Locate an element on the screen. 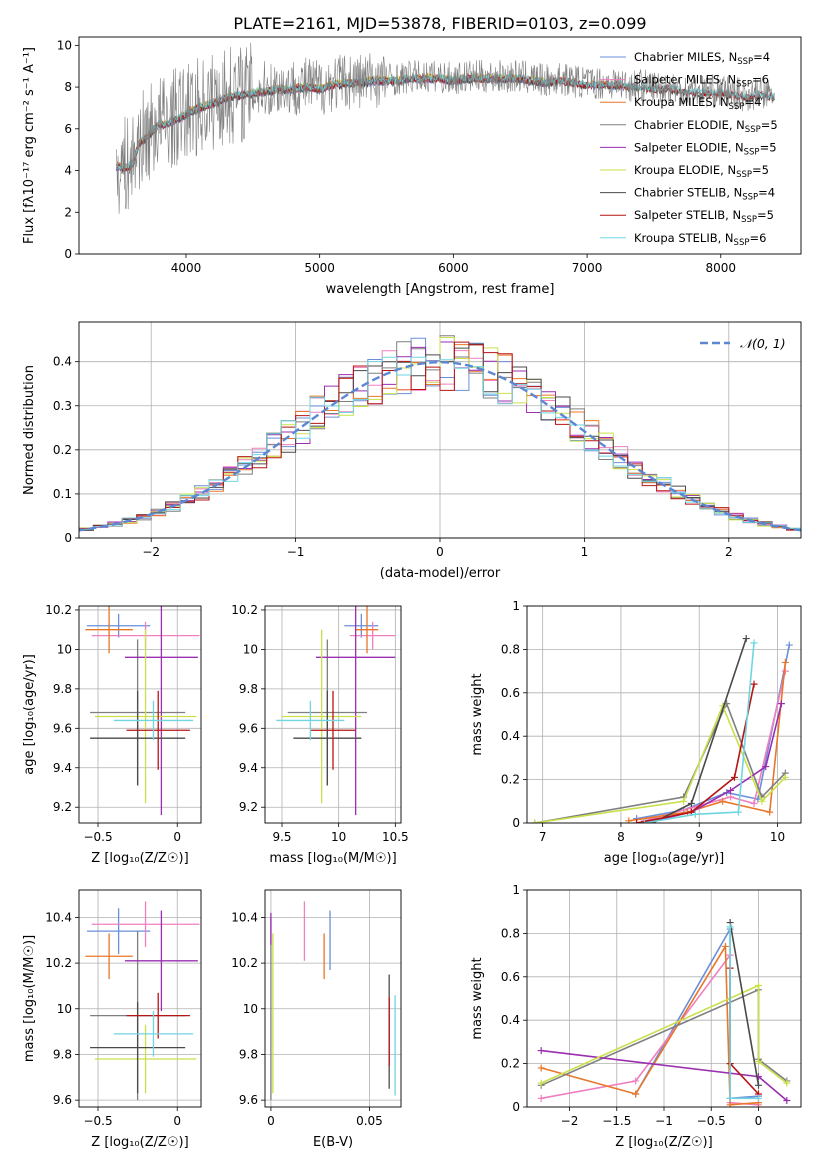  y-tick-label: 2 is located at coordinates (68, 212).